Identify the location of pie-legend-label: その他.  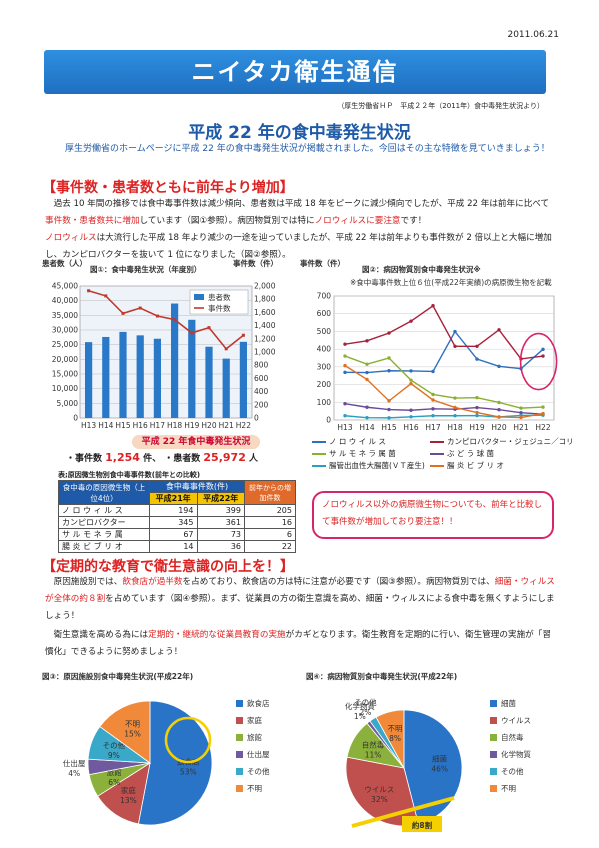
(258, 771).